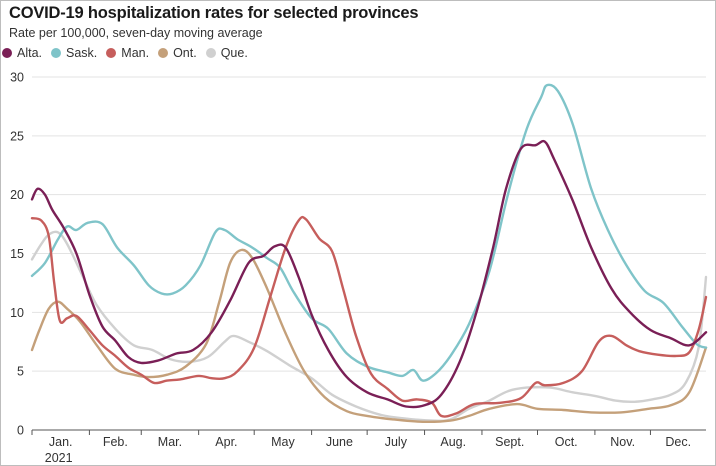  What do you see at coordinates (622, 442) in the screenshot?
I see `x-tick-label: Nov.` at bounding box center [622, 442].